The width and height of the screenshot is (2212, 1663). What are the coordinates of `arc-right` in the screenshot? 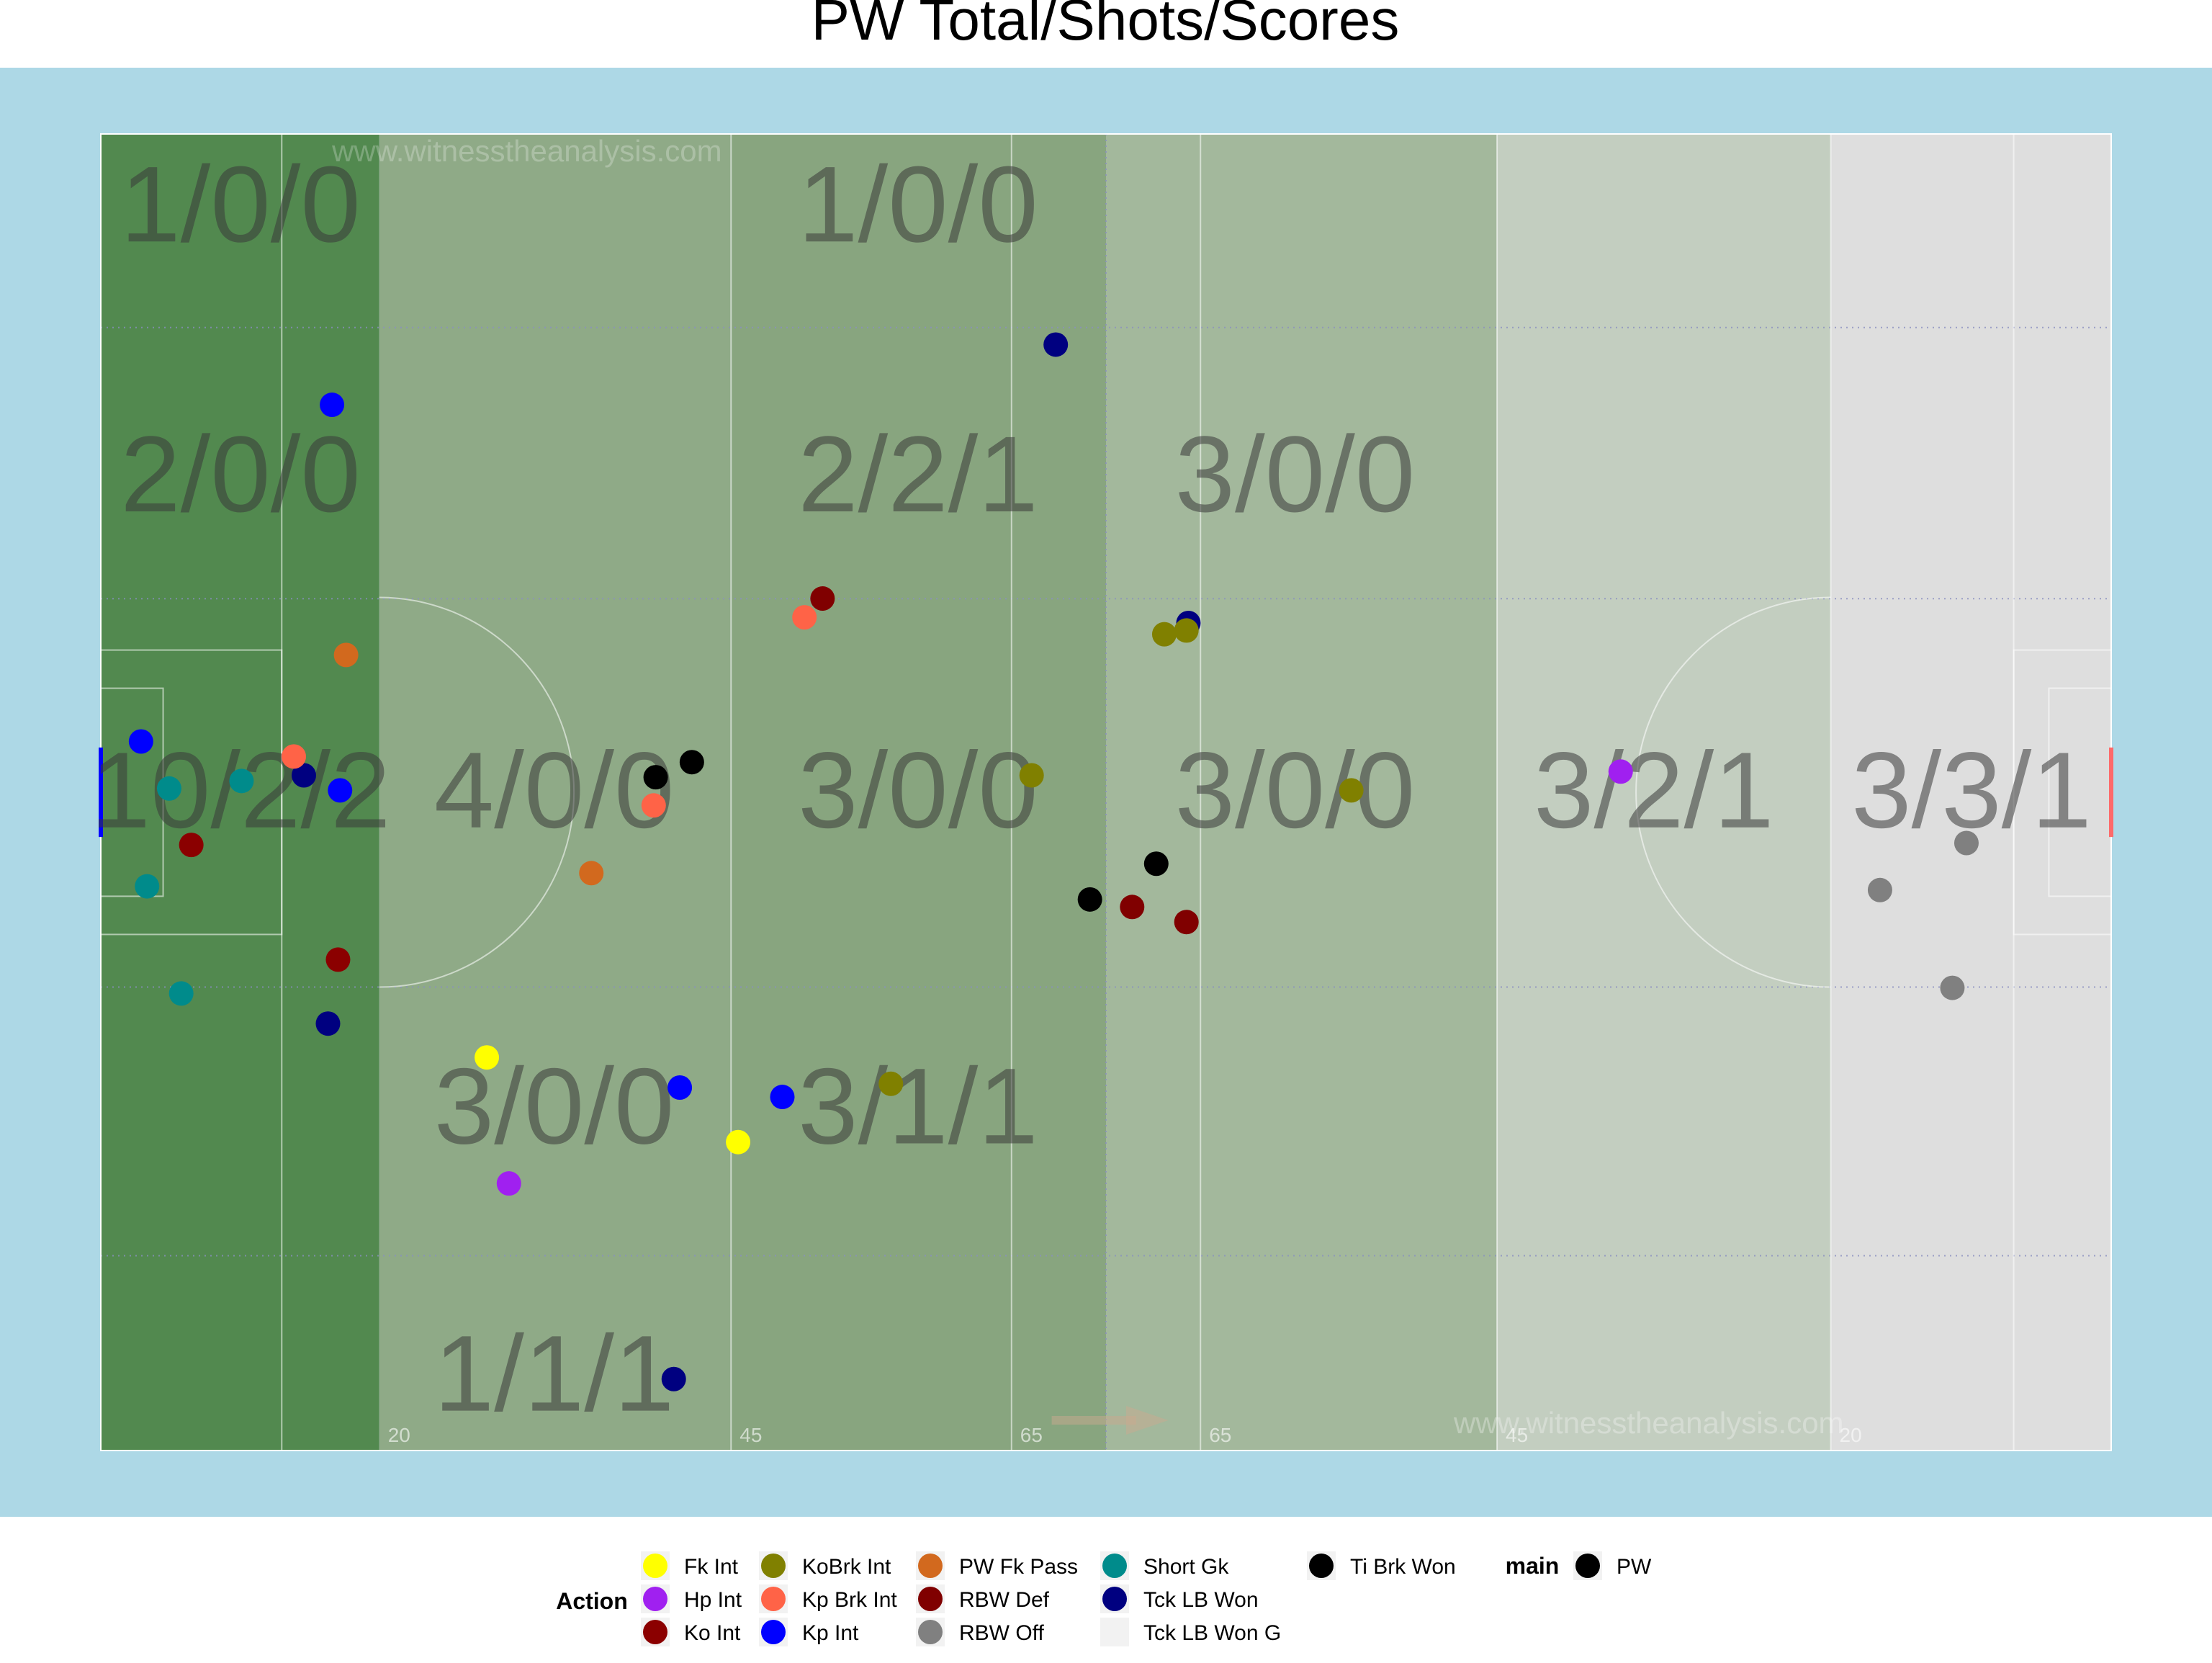 It's located at (1734, 792).